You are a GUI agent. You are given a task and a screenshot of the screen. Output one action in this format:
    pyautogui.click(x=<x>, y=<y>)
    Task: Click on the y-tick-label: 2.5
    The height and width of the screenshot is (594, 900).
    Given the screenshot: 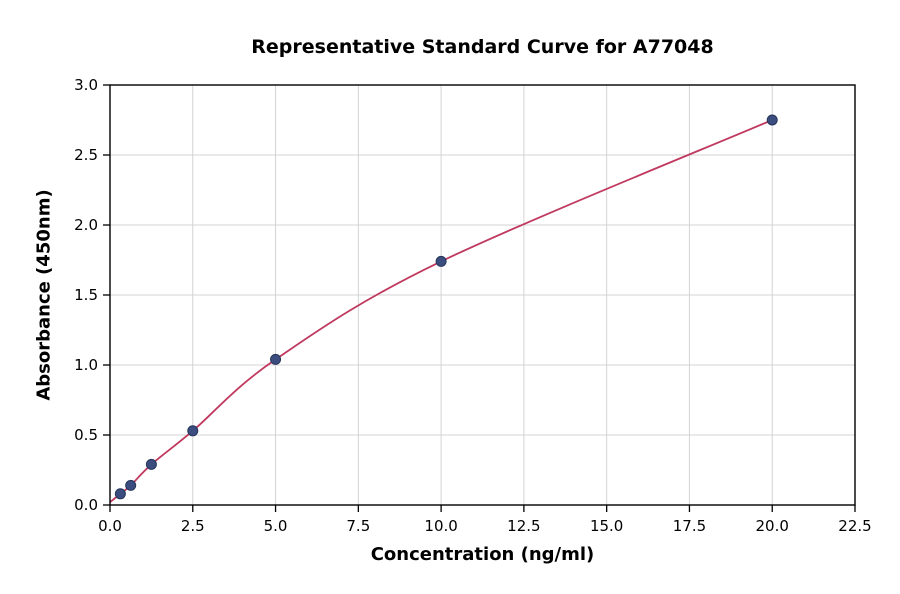 What is the action you would take?
    pyautogui.click(x=86, y=155)
    